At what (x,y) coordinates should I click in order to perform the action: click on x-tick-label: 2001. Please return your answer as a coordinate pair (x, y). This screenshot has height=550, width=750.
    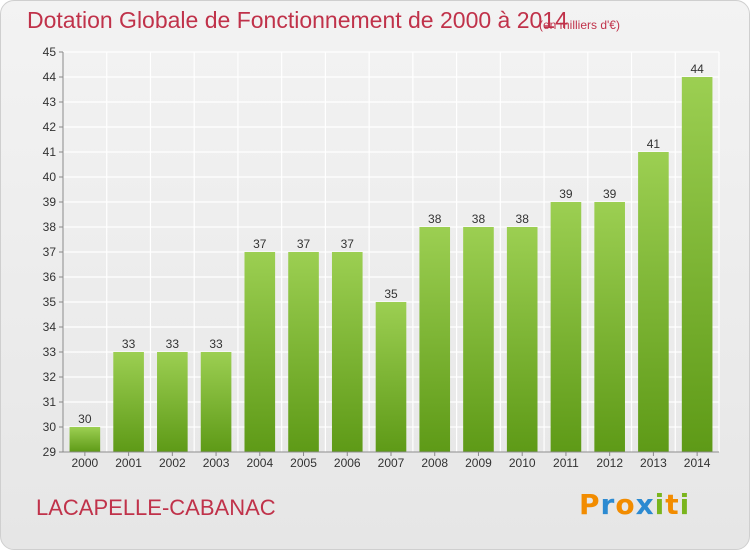
    Looking at the image, I should click on (128, 463).